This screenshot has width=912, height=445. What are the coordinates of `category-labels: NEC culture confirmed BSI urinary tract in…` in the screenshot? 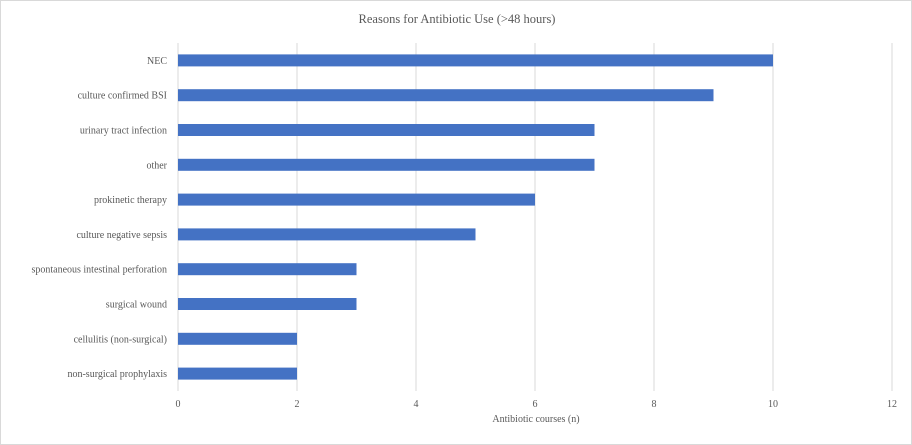 It's located at (99, 218).